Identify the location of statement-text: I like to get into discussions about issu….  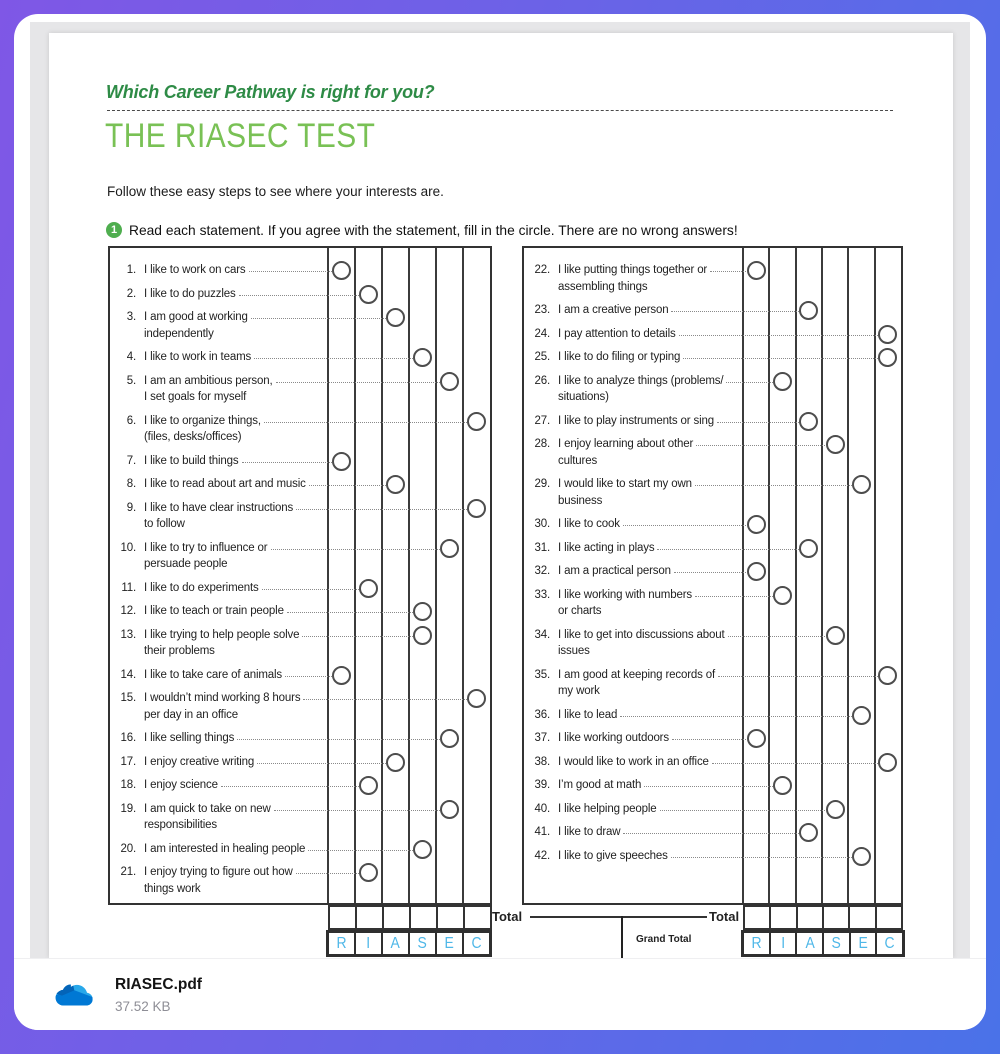
(641, 643).